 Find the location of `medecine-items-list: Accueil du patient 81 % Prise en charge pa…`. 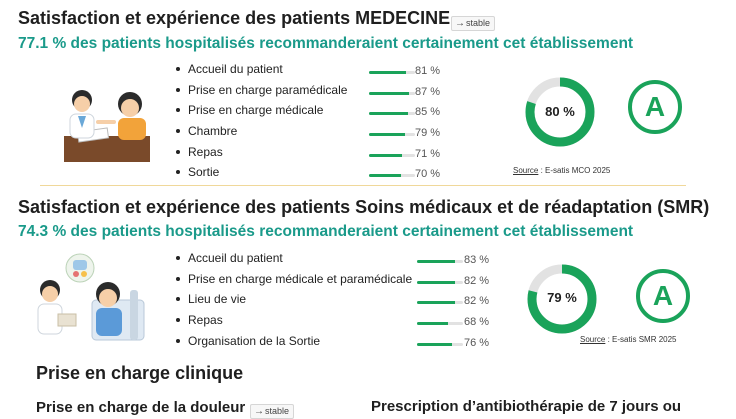

medecine-items-list: Accueil du patient 81 % Prise en charge pa… is located at coordinates (311, 124).